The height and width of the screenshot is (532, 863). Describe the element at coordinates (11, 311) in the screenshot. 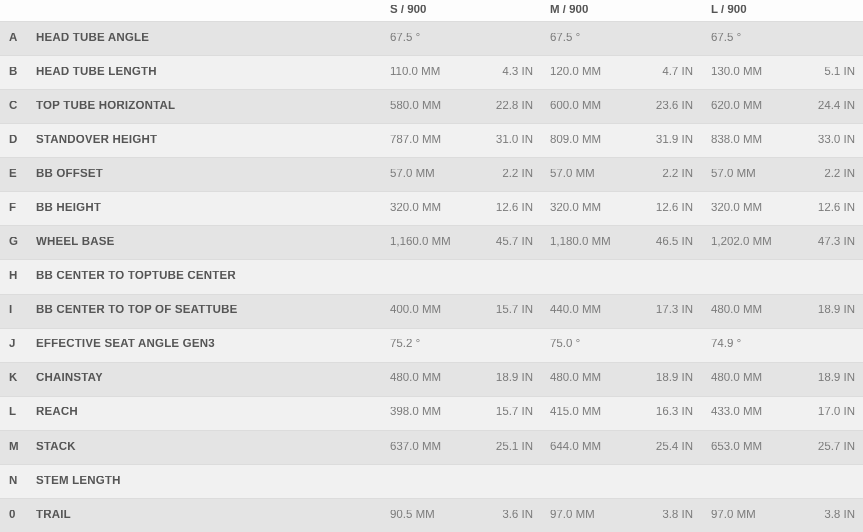

I see `row-letter: I` at that location.